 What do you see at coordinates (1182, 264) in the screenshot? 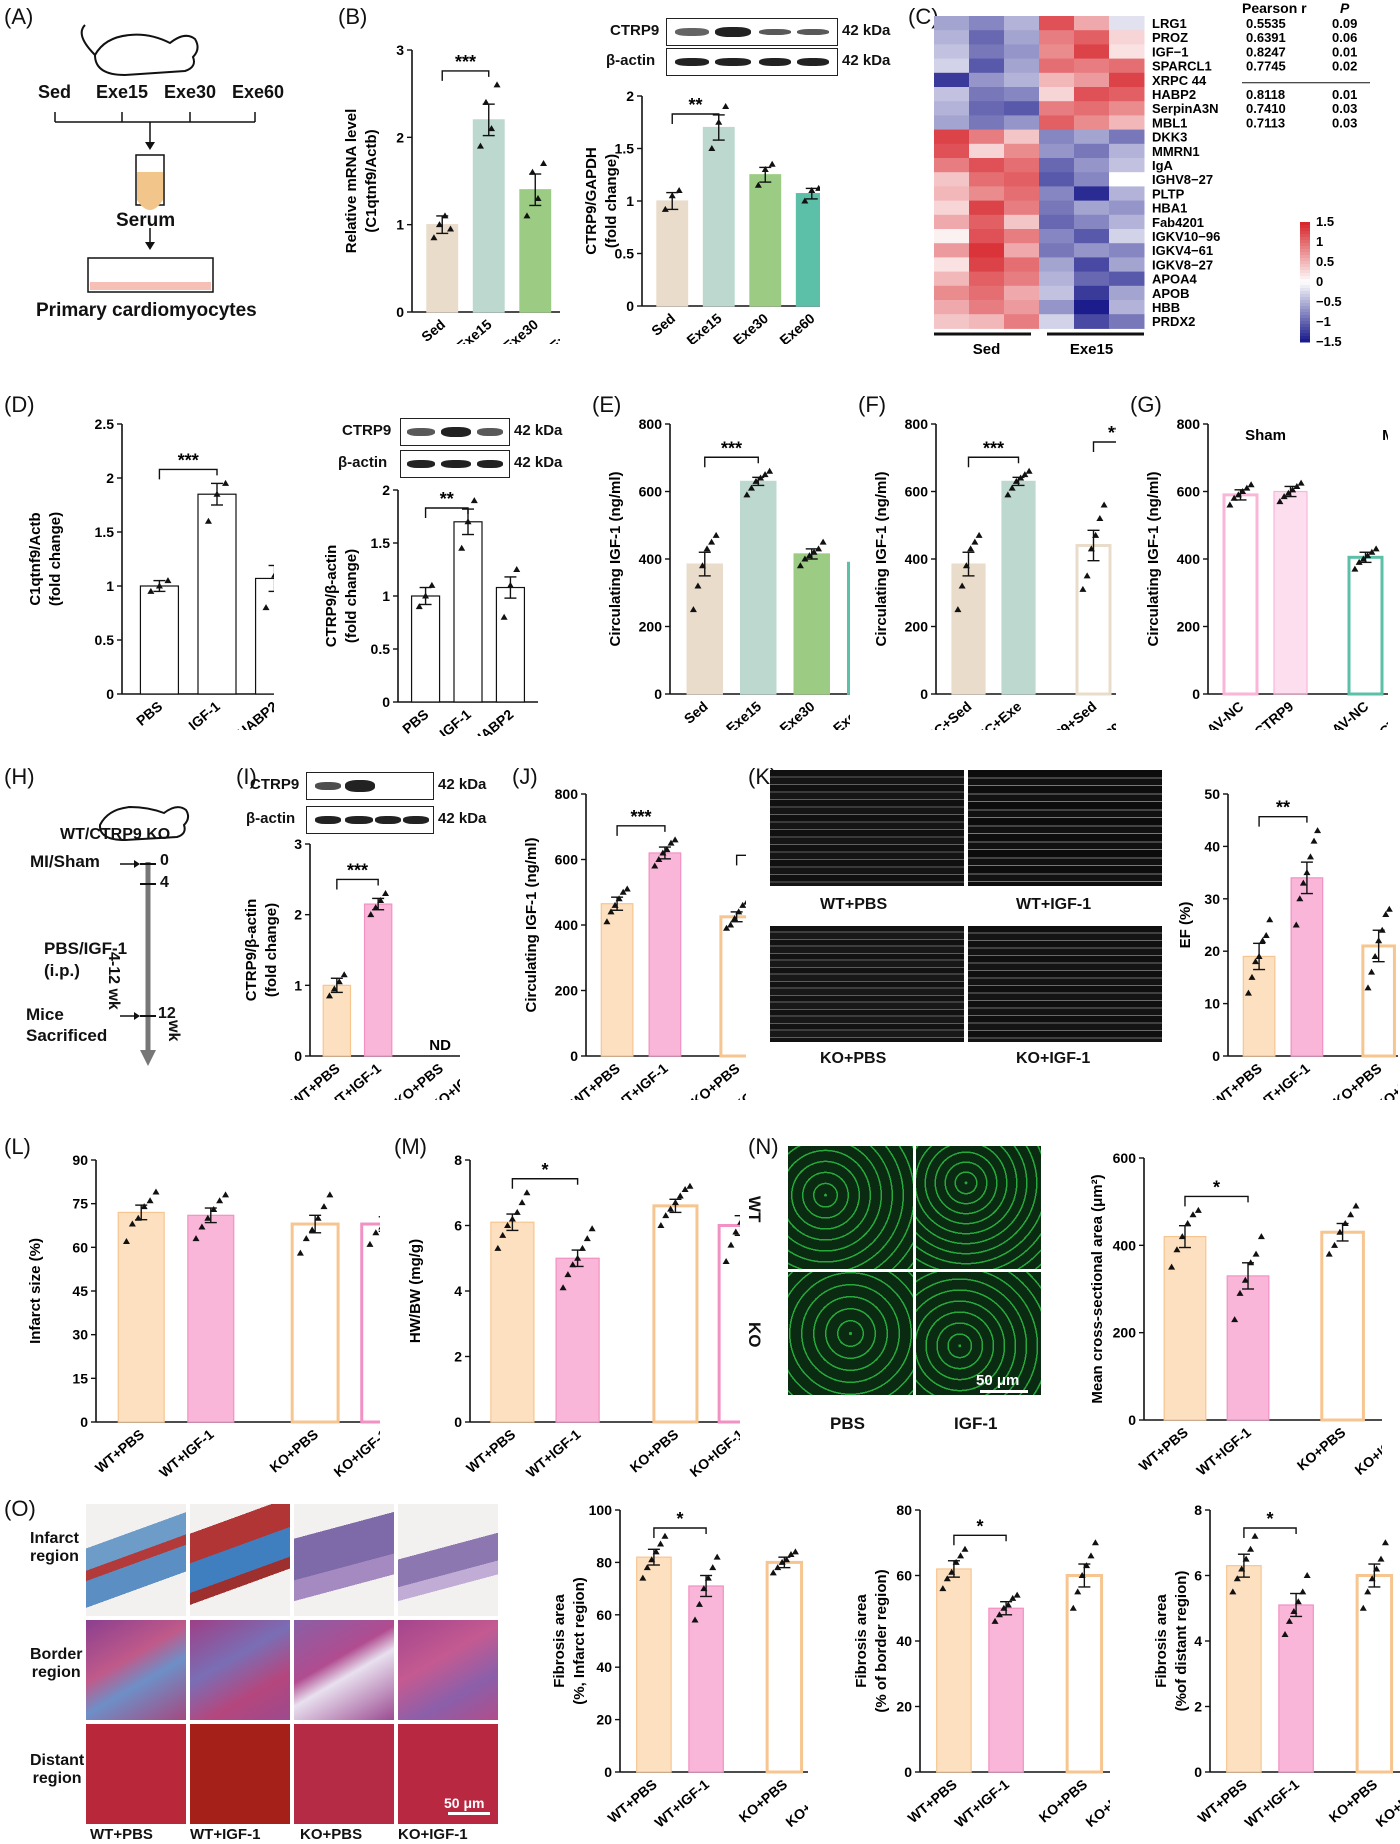
I see `gene-label: IGKV8−27` at bounding box center [1182, 264].